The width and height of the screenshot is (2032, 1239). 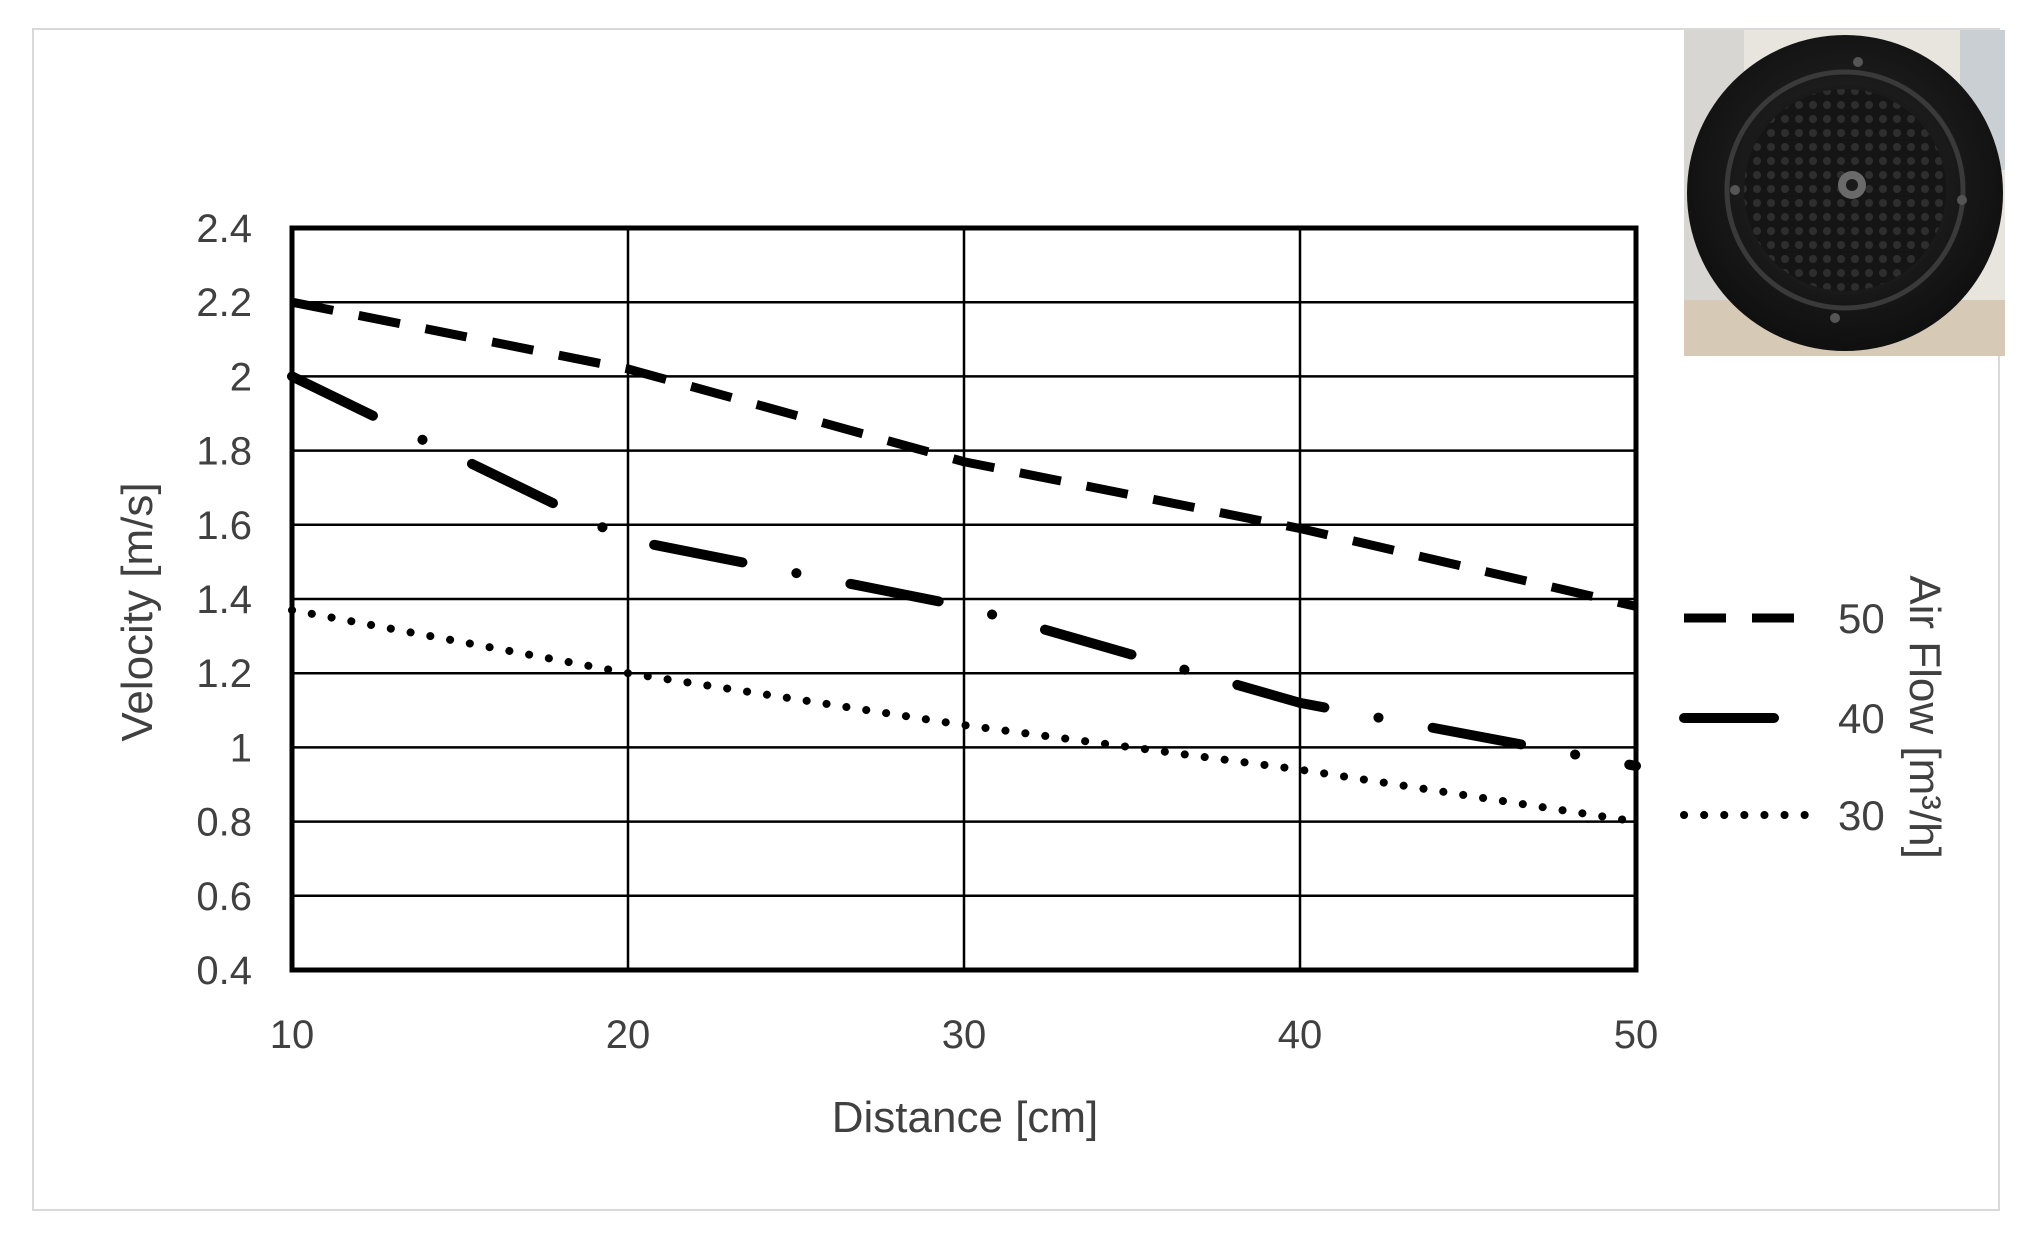 I want to click on x-tick-label: 10, so click(x=292, y=1035).